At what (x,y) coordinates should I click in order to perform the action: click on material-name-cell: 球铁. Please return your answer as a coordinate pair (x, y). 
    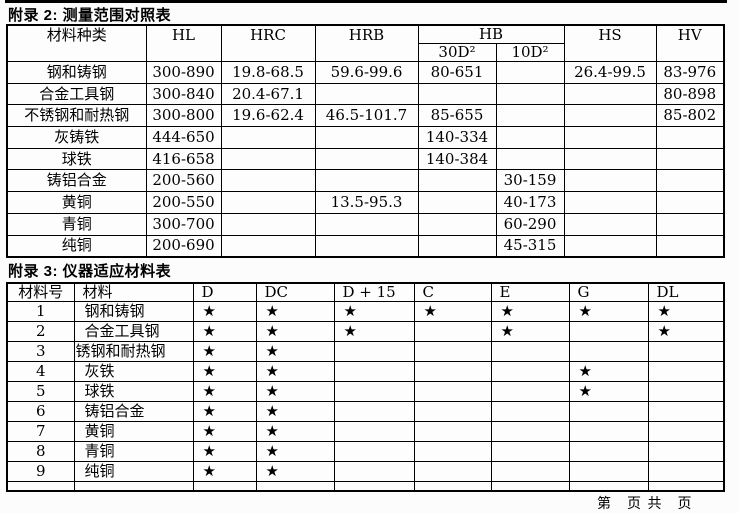
    Looking at the image, I should click on (76, 159).